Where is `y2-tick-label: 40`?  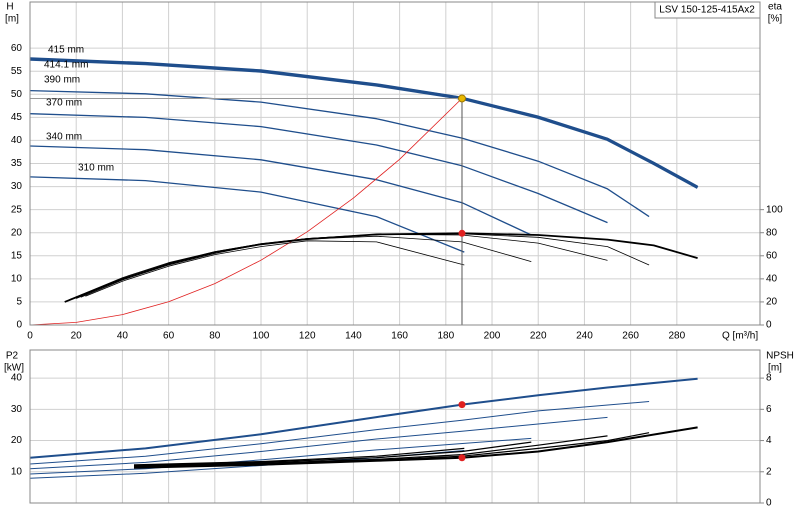 y2-tick-label: 40 is located at coordinates (772, 278).